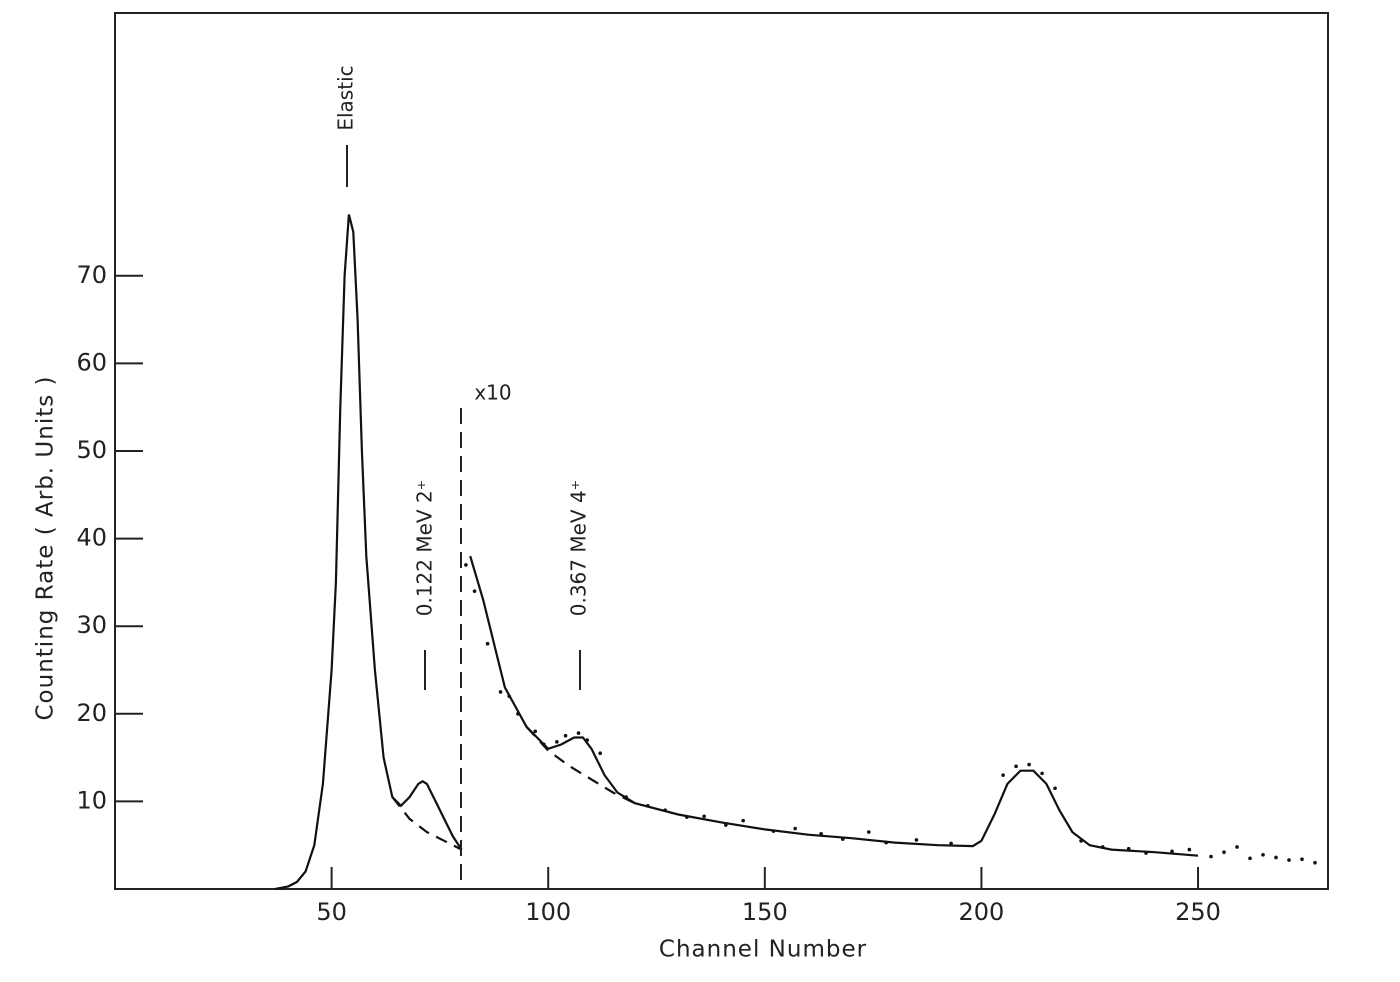 Image resolution: width=1400 pixels, height=982 pixels. What do you see at coordinates (346, 97) in the screenshot?
I see `annotation: Elastic` at bounding box center [346, 97].